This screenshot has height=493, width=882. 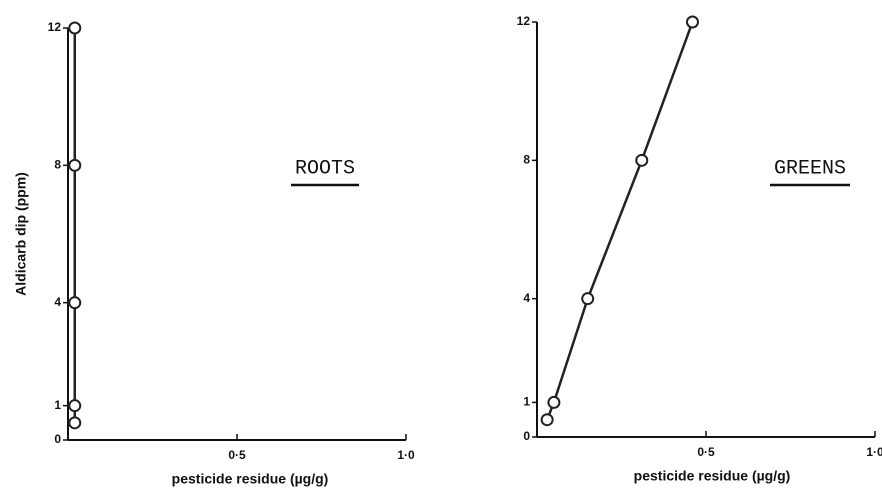 What do you see at coordinates (21, 234) in the screenshot?
I see `y-axis-label: Aldicarb dip (ppm)` at bounding box center [21, 234].